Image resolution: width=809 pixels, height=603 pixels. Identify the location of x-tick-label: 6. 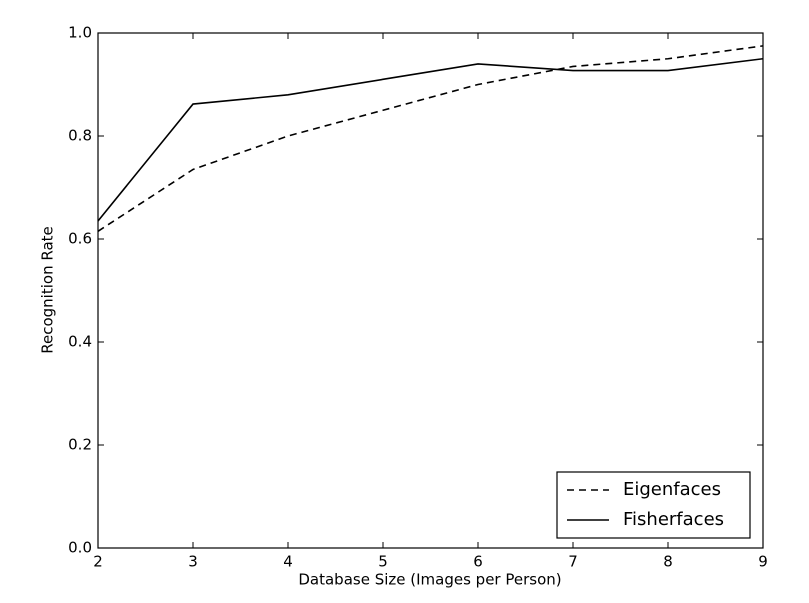
(478, 562).